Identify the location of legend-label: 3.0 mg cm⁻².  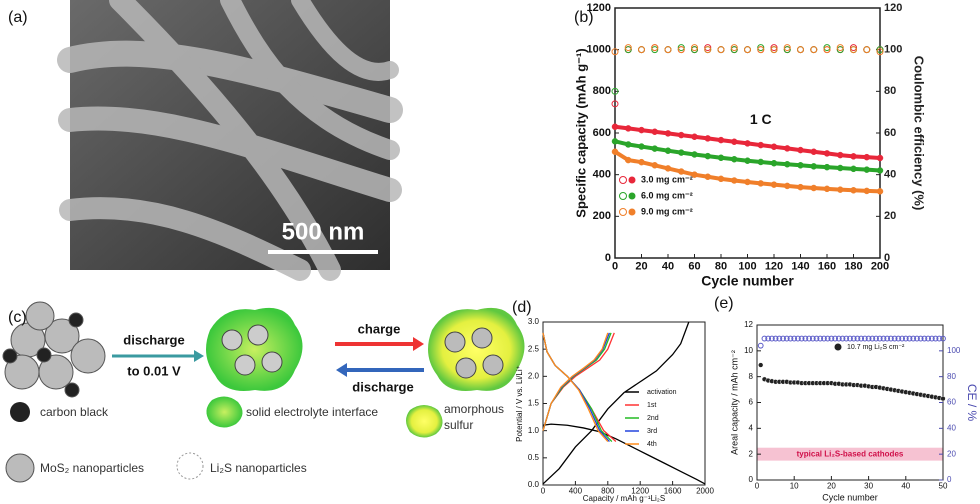
(667, 179).